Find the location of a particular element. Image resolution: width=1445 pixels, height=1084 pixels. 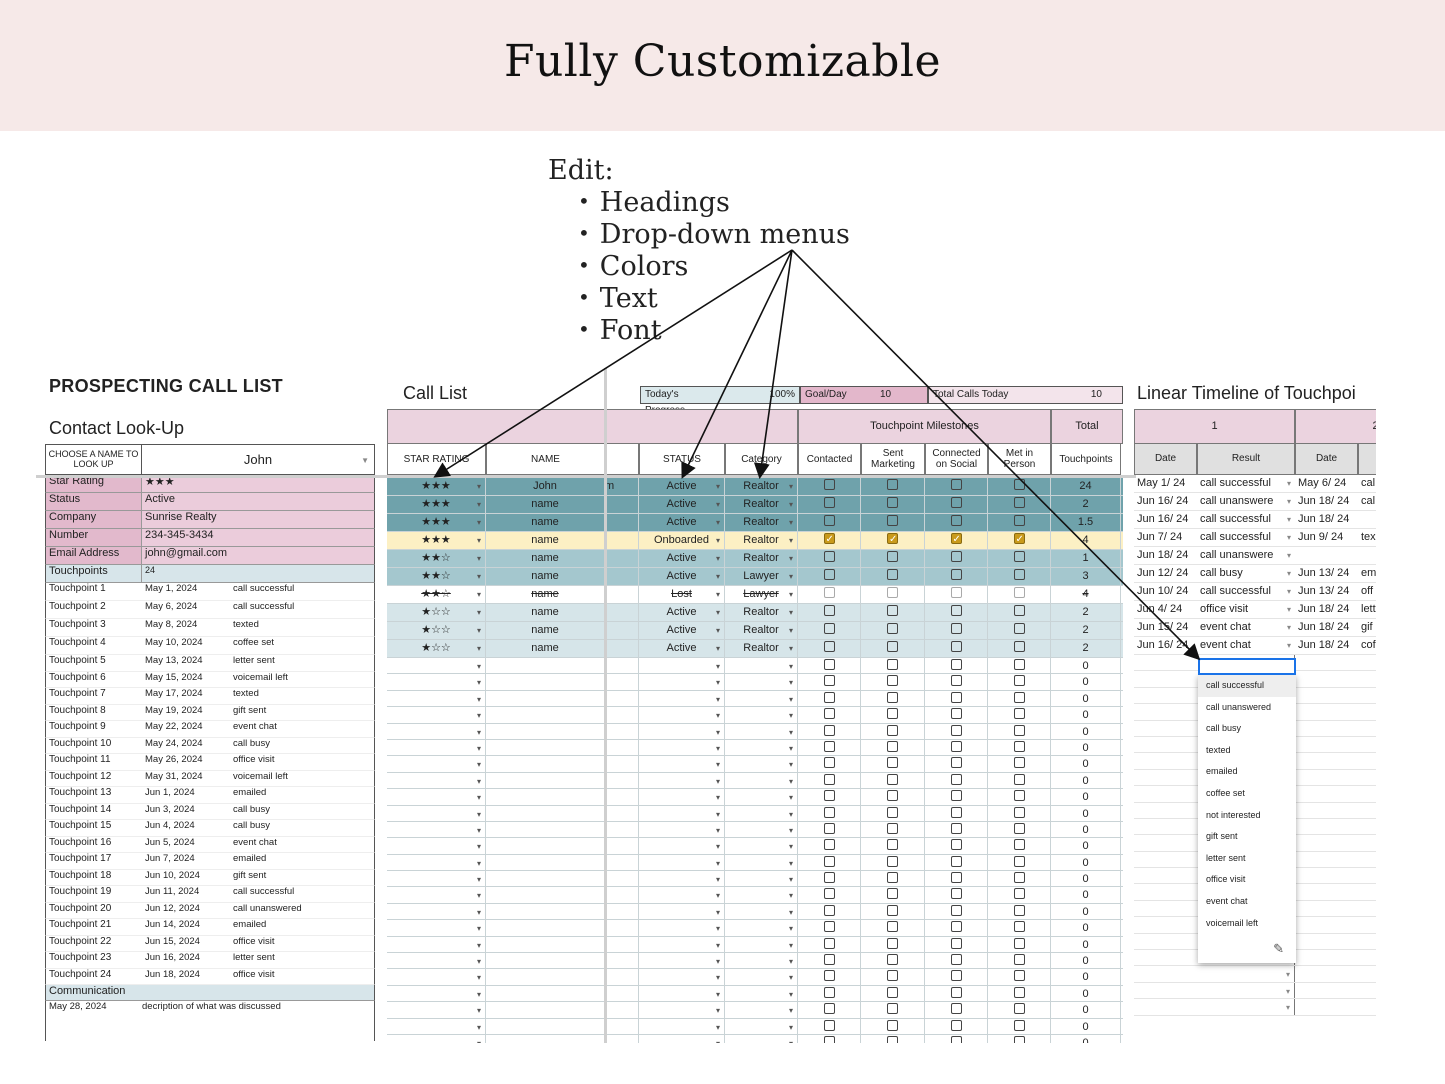

choose-name-select: John ▼ is located at coordinates (258, 459).